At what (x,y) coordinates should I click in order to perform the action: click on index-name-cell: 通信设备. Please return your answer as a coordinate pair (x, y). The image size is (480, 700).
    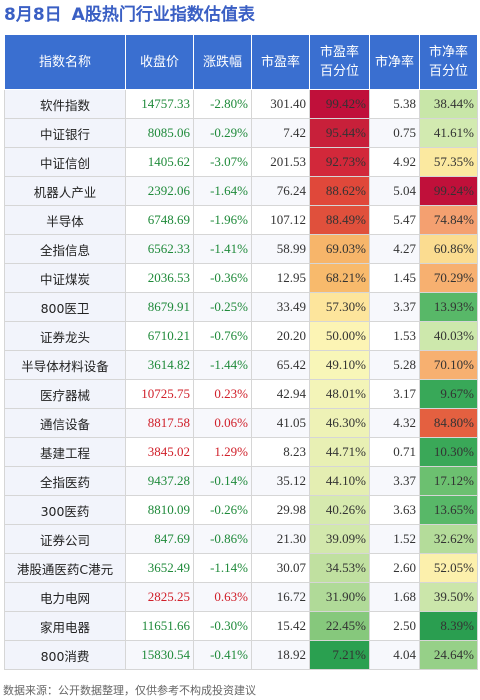
    Looking at the image, I should click on (65, 423).